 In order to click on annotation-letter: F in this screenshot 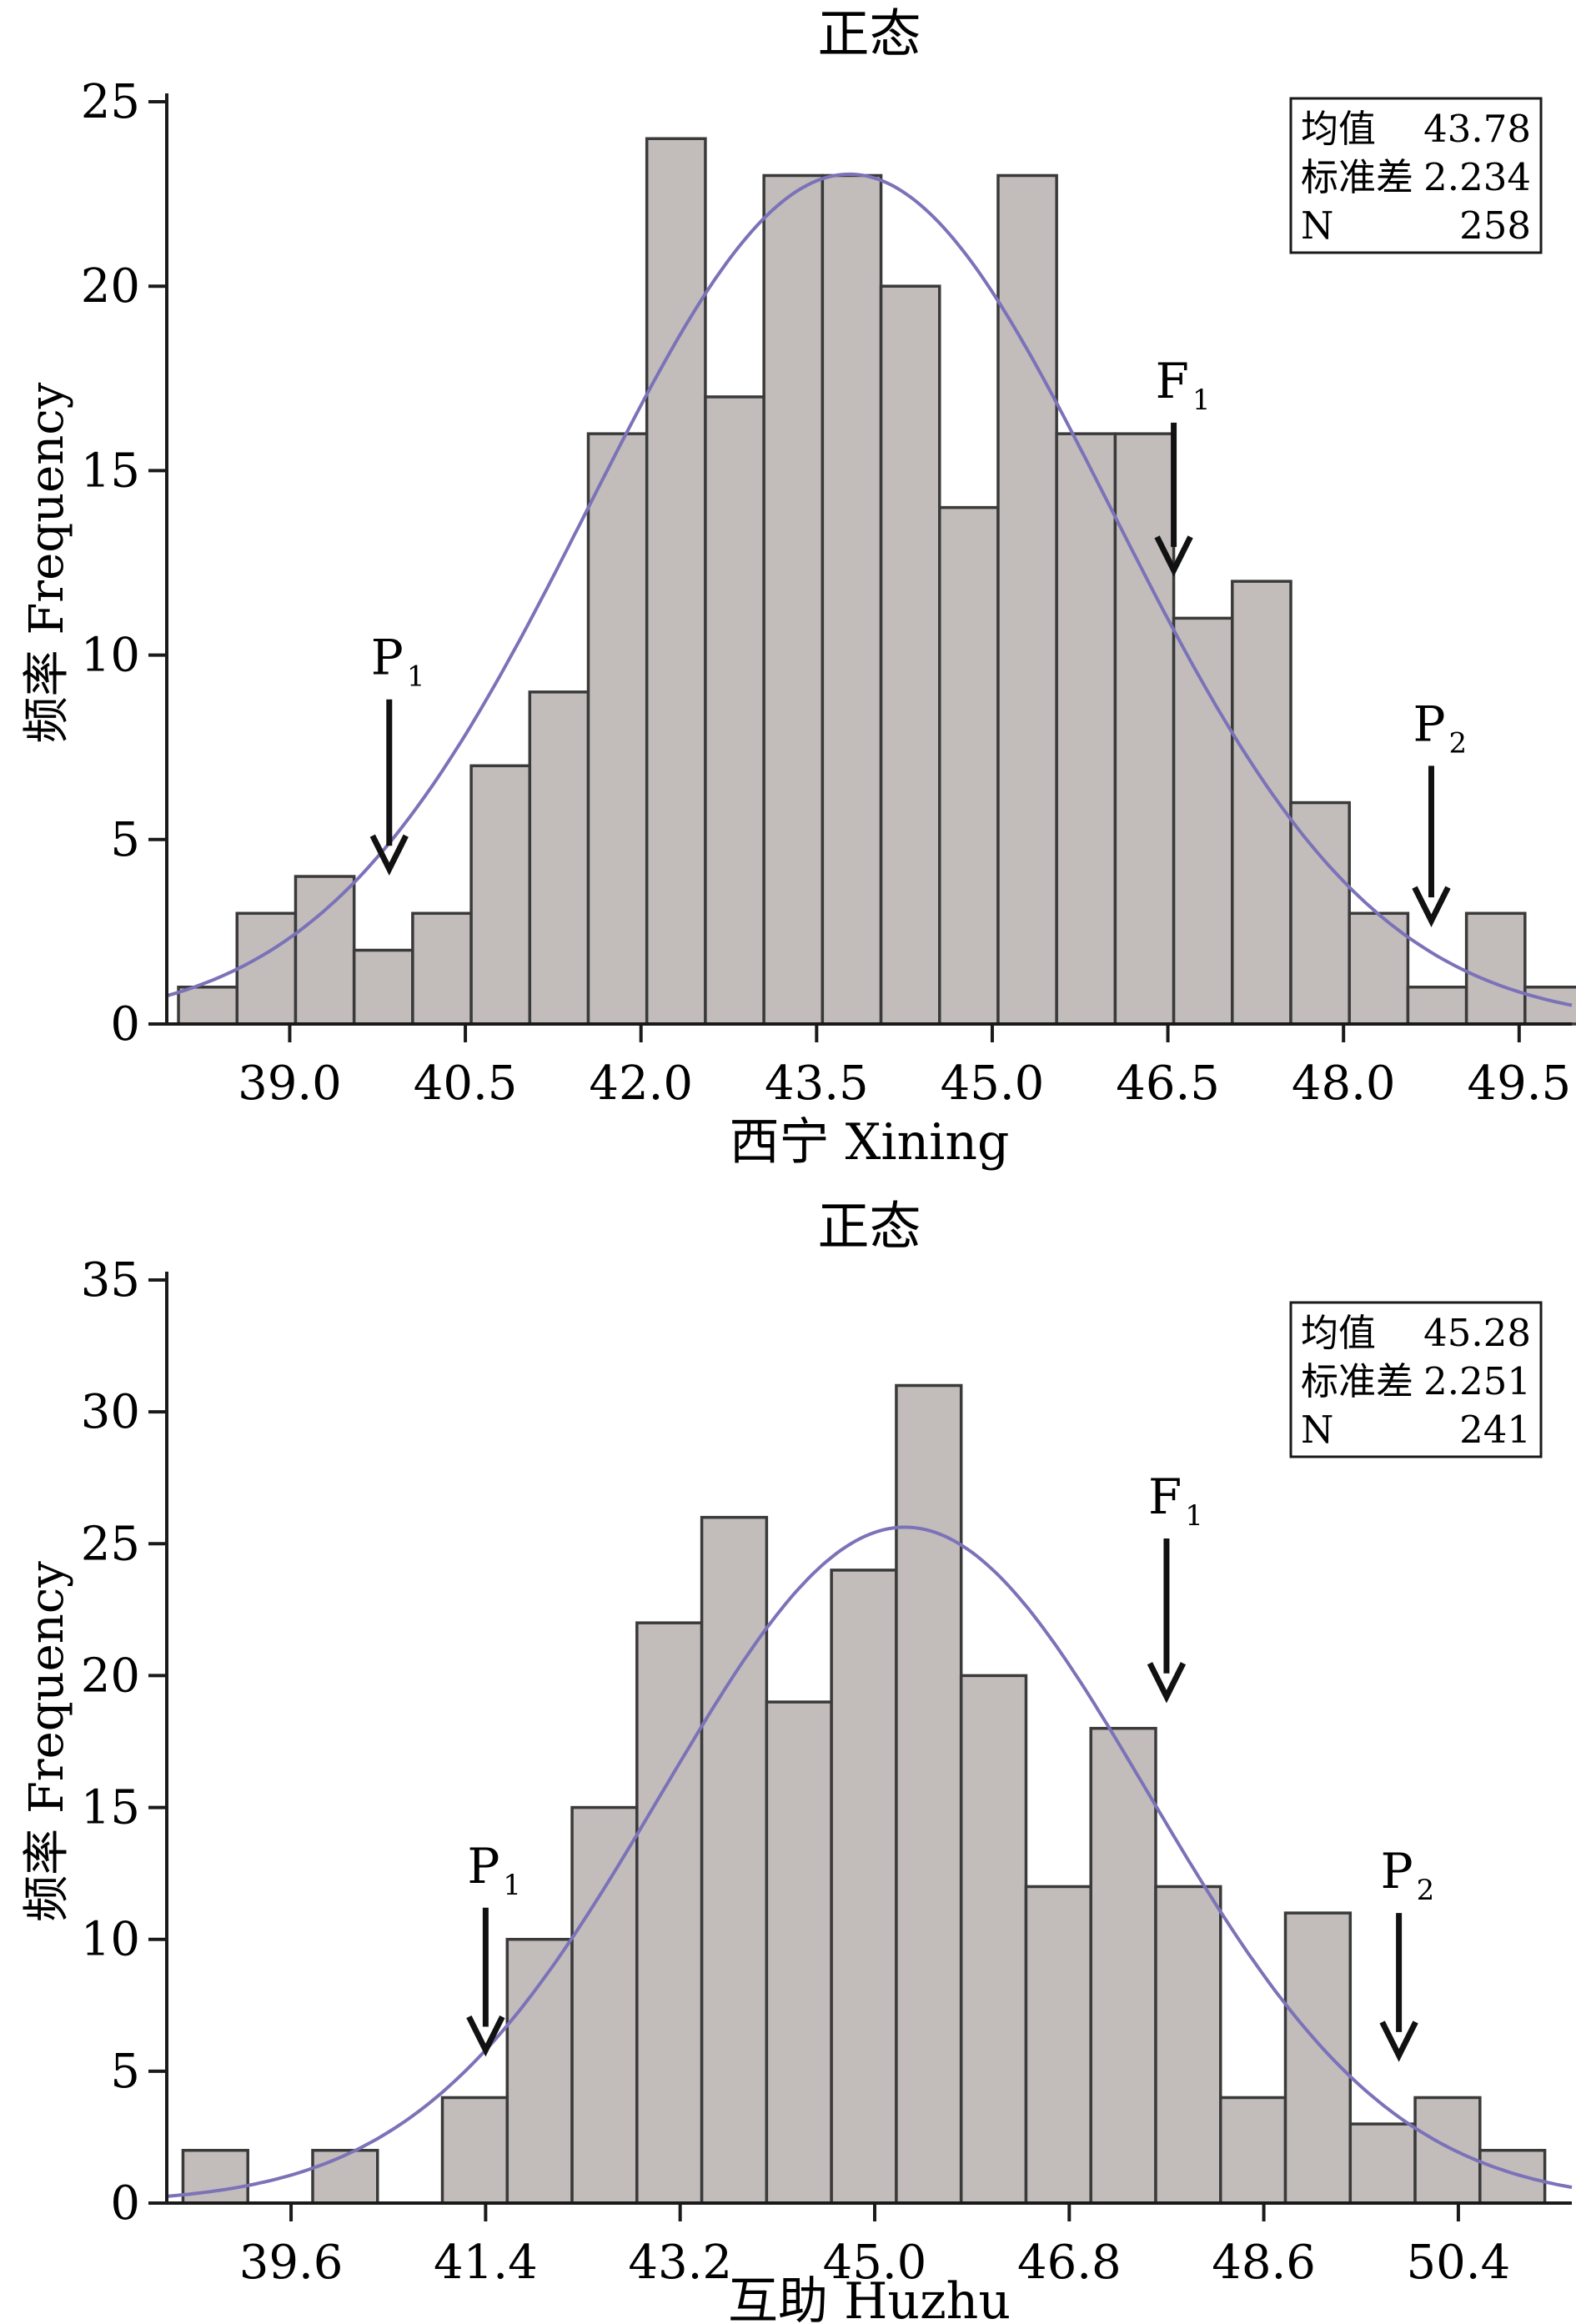, I will do `click(1172, 381)`.